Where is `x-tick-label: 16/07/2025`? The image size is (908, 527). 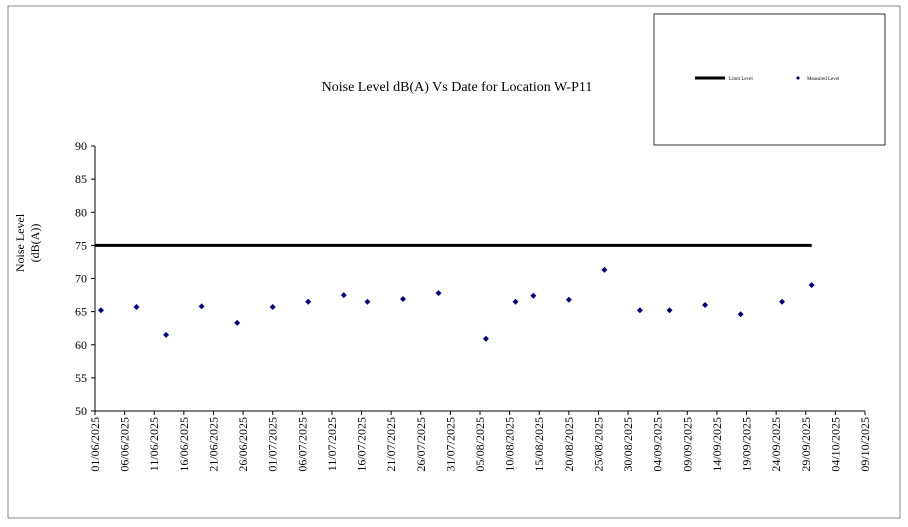
x-tick-label: 16/07/2025 is located at coordinates (362, 444).